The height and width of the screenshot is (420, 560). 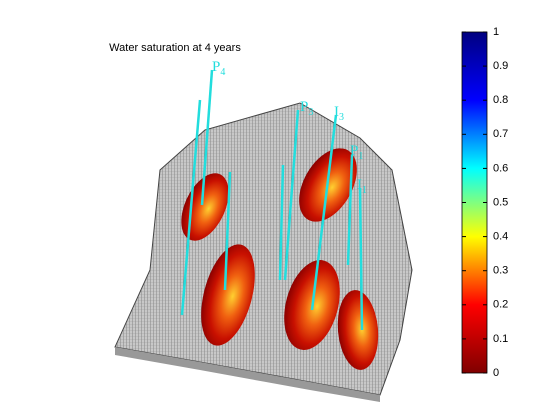 I want to click on tick-label: 0.6, so click(x=500, y=168).